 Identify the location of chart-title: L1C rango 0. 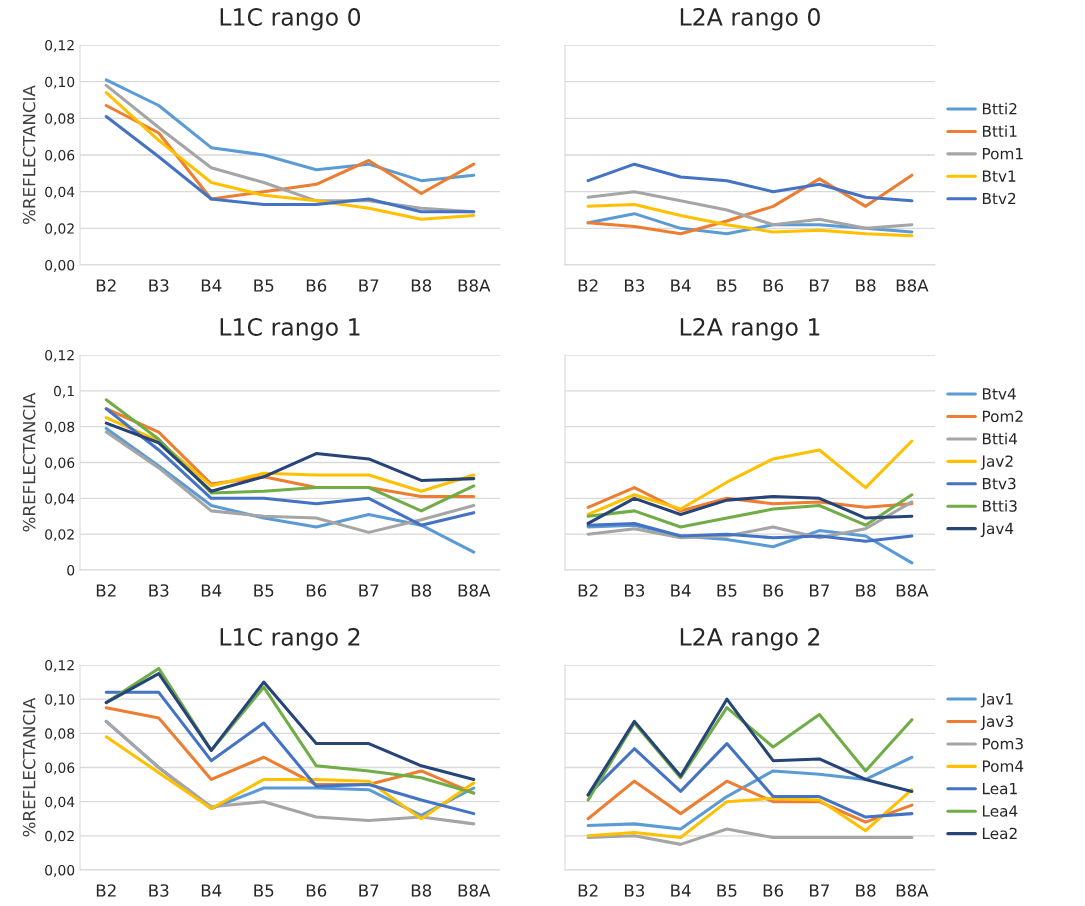
(290, 19).